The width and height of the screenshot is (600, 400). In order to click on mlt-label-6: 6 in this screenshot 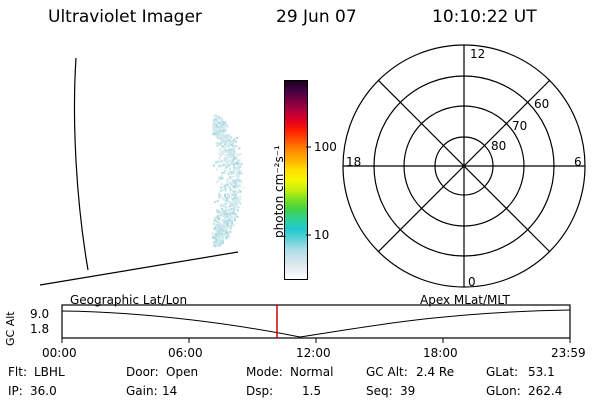, I will do `click(578, 162)`.